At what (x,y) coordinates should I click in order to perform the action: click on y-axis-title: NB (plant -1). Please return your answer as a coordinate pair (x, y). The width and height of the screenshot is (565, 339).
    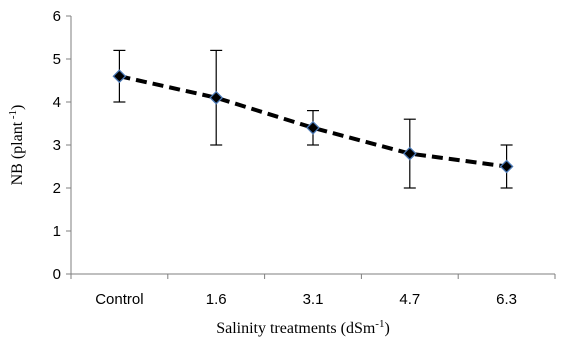
    Looking at the image, I should click on (16, 145).